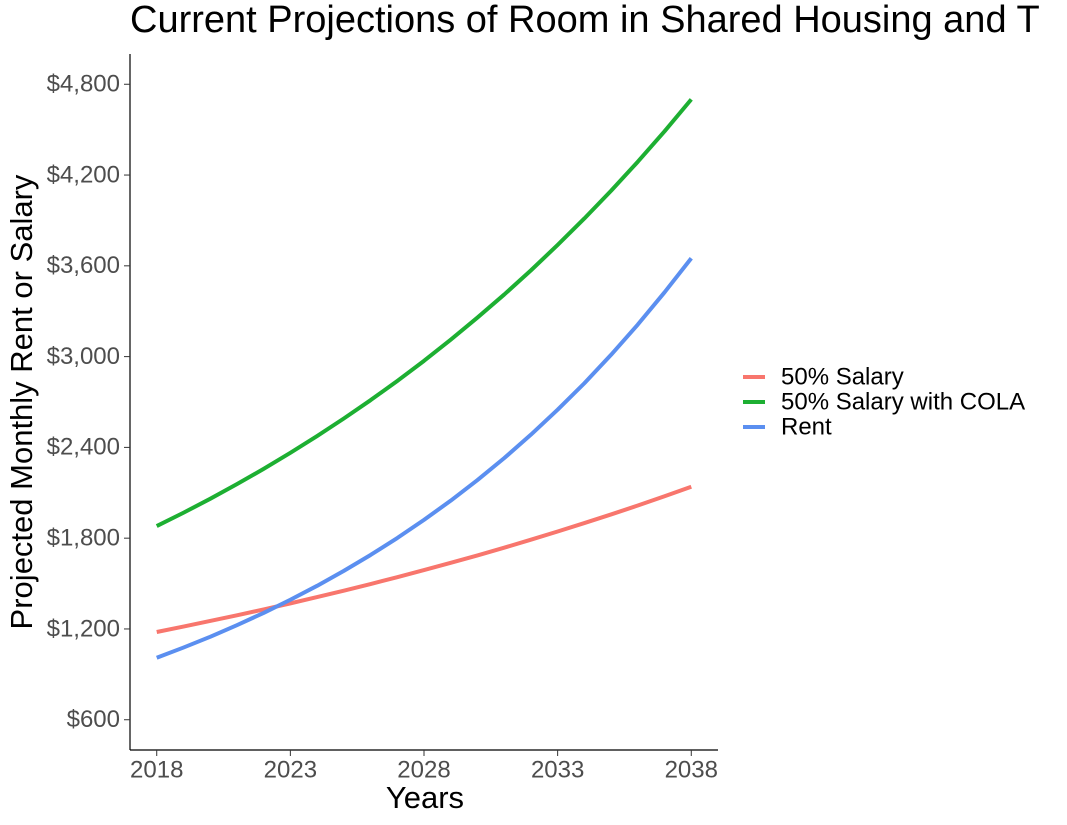 The image size is (1067, 825). What do you see at coordinates (83, 447) in the screenshot?
I see `y-tick-label: $2,400` at bounding box center [83, 447].